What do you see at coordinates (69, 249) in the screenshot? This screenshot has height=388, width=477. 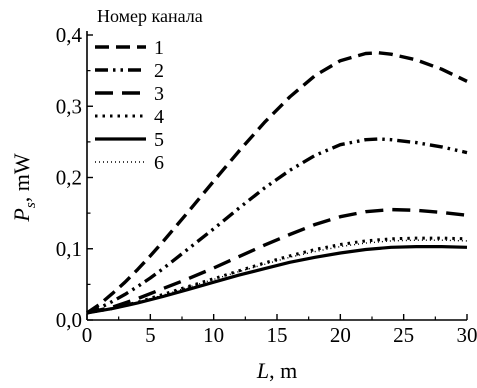 I see `y-tick-label: 0,1` at bounding box center [69, 249].